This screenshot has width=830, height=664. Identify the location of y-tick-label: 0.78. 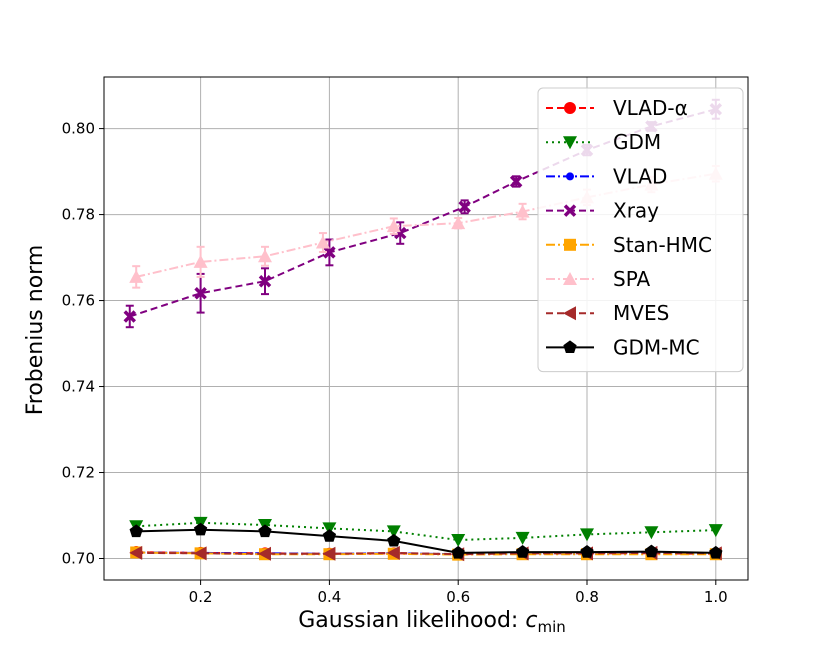
(78, 215).